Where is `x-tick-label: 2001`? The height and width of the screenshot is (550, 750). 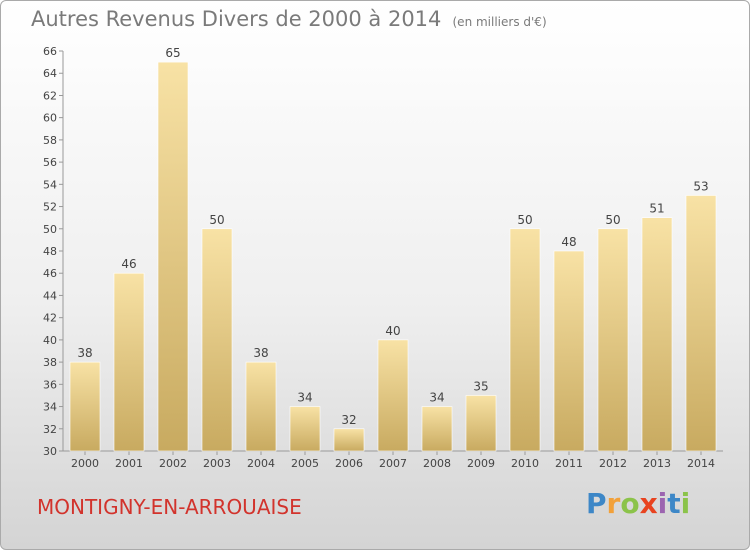 x-tick-label: 2001 is located at coordinates (129, 463).